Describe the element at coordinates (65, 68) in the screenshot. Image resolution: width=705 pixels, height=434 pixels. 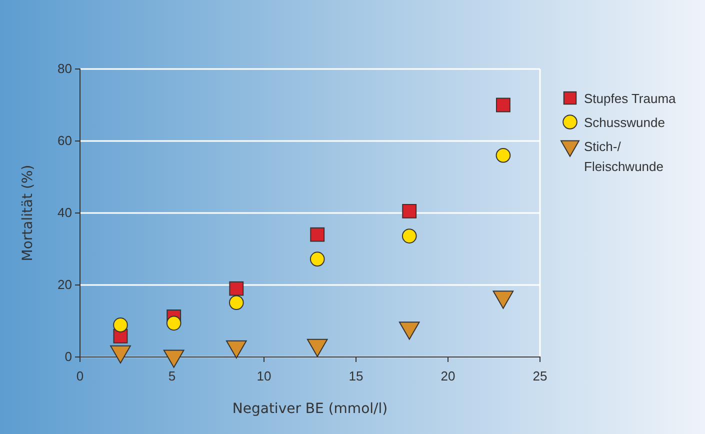
I see `y-tick-label: 80` at that location.